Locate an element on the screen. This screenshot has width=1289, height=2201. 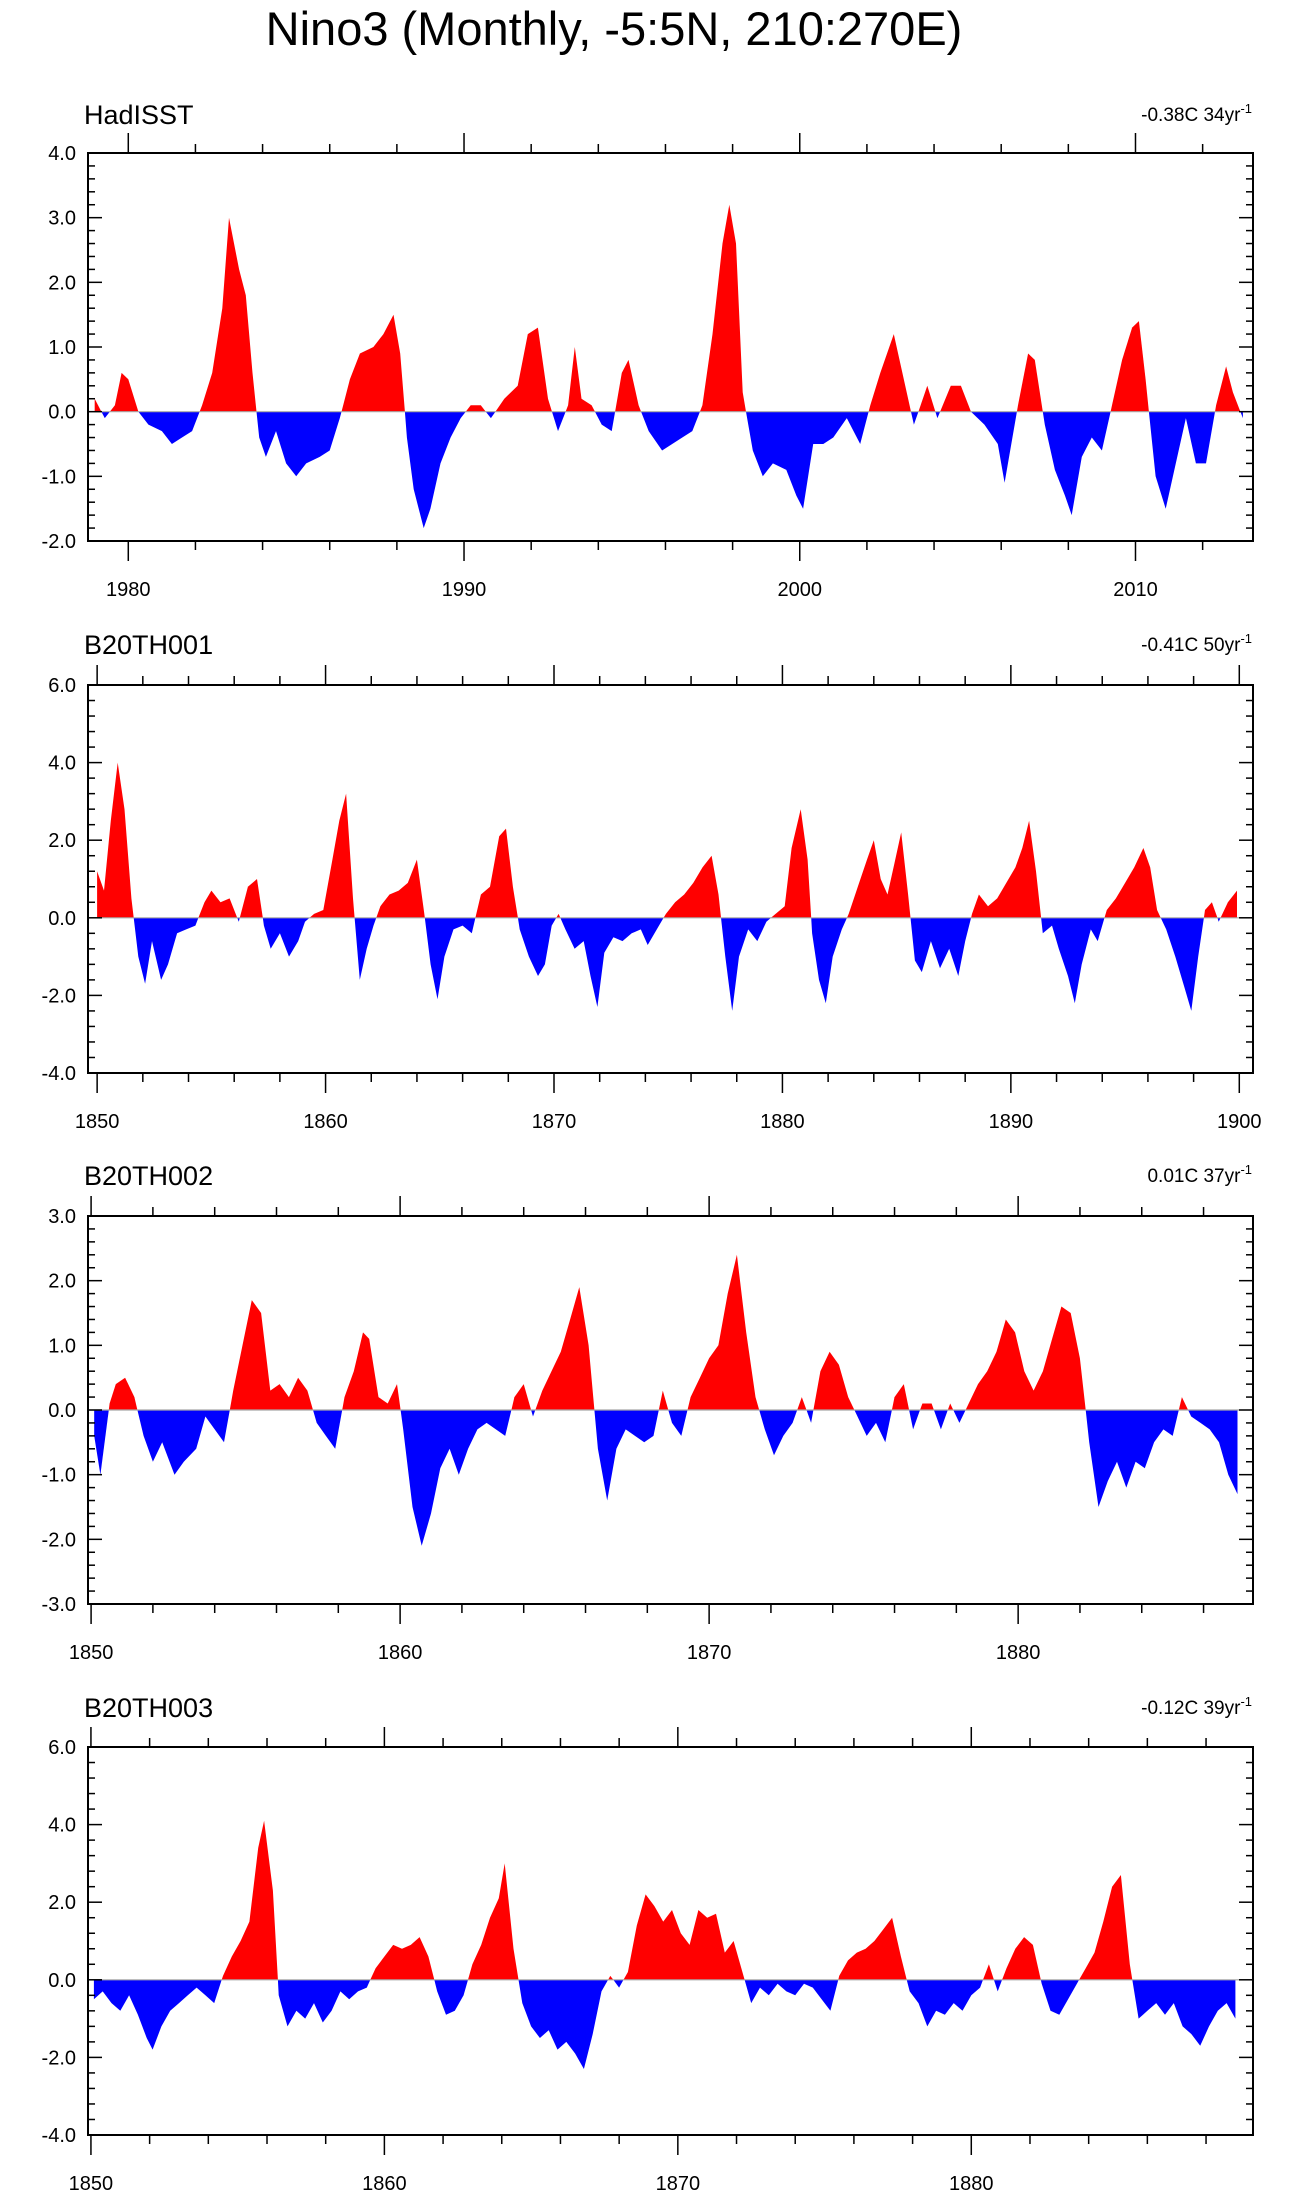
x-tick-label: 1880 is located at coordinates (782, 1122).